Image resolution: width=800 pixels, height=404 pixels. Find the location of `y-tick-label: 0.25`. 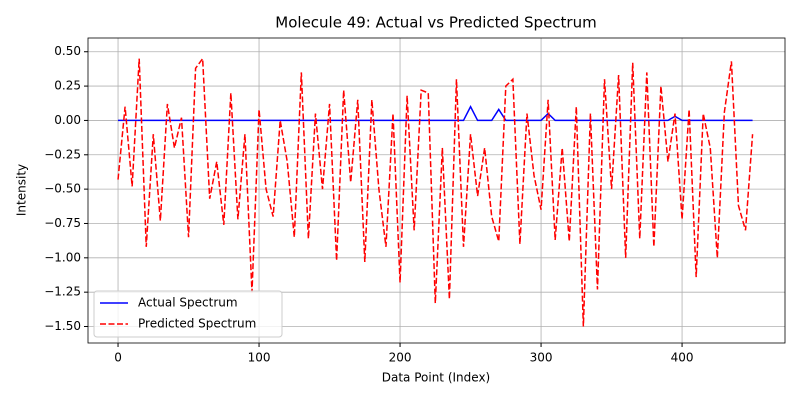

y-tick-label: 0.25 is located at coordinates (67, 86).